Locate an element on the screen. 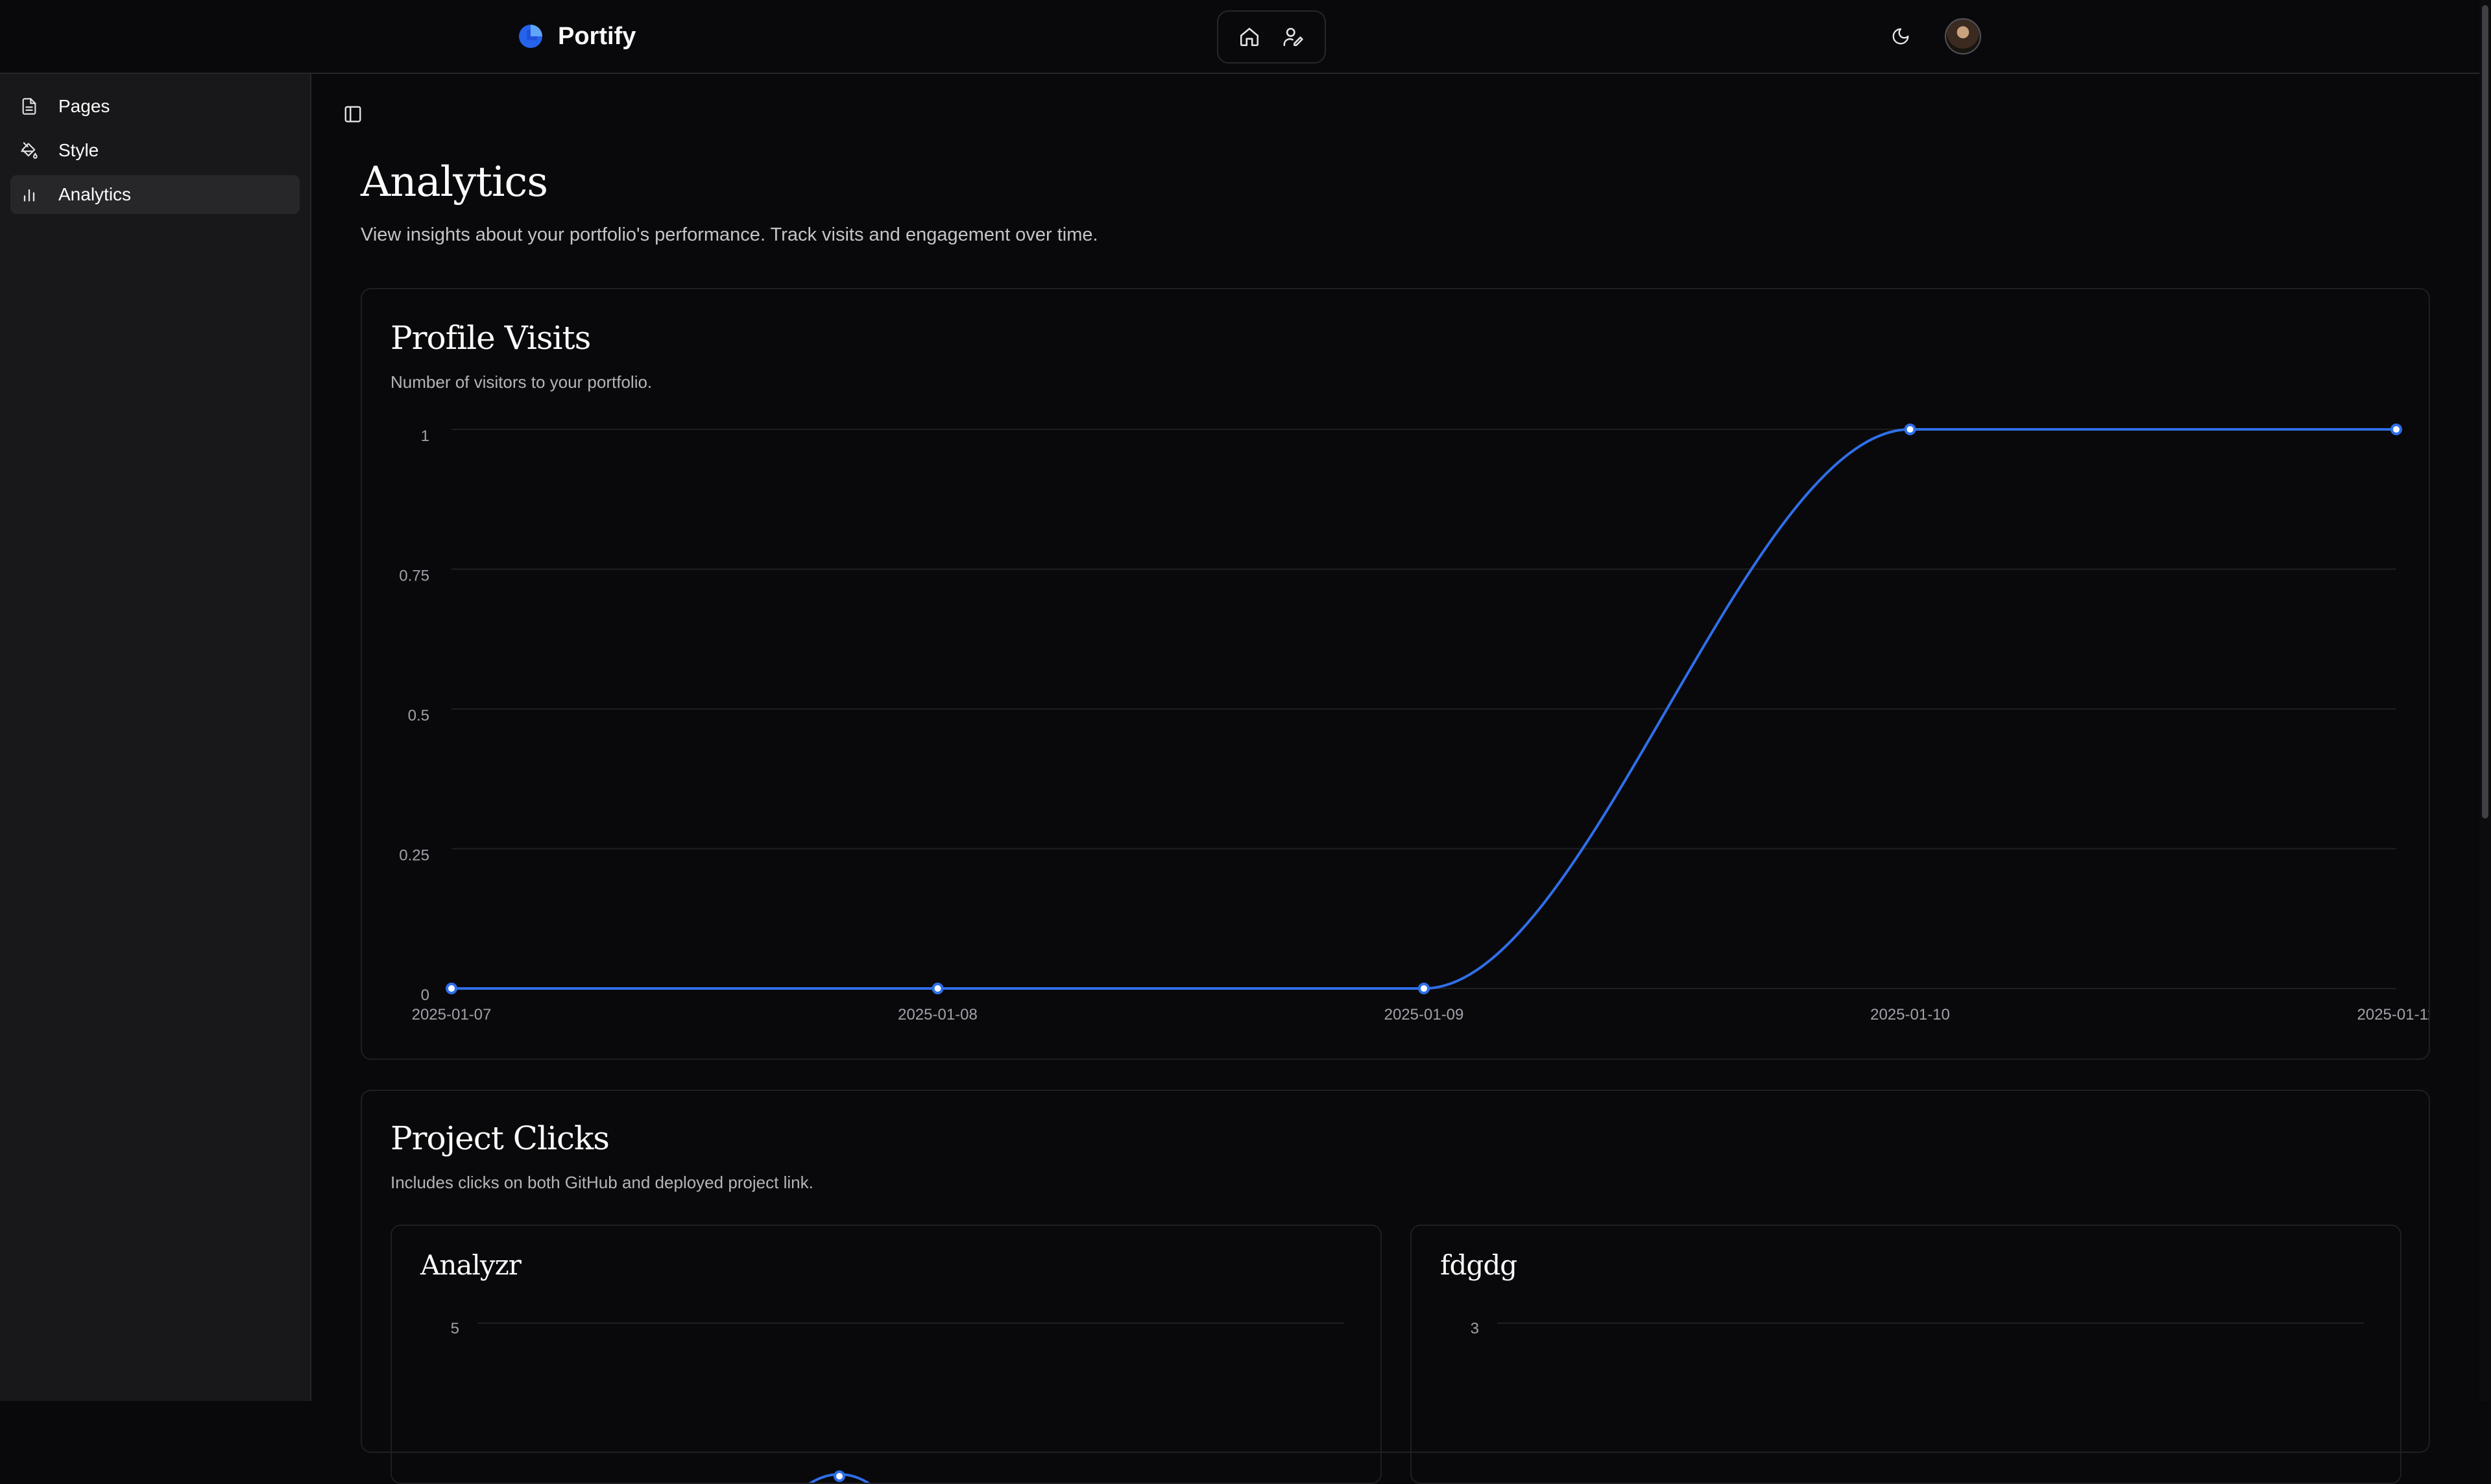 The height and width of the screenshot is (1484, 2491). sidebar: Pages Style Analytics is located at coordinates (155, 738).